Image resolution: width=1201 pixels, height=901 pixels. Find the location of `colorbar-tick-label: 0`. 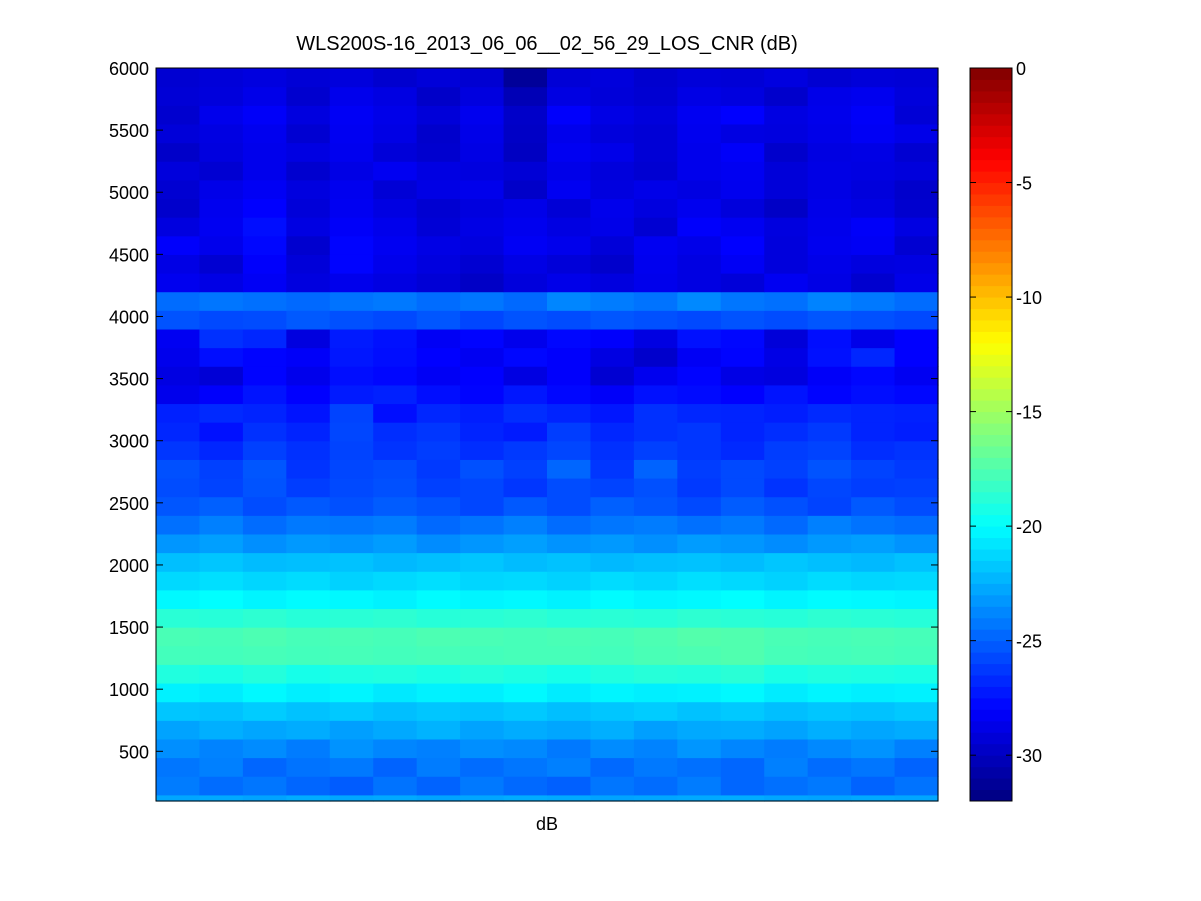

colorbar-tick-label: 0 is located at coordinates (1021, 69).